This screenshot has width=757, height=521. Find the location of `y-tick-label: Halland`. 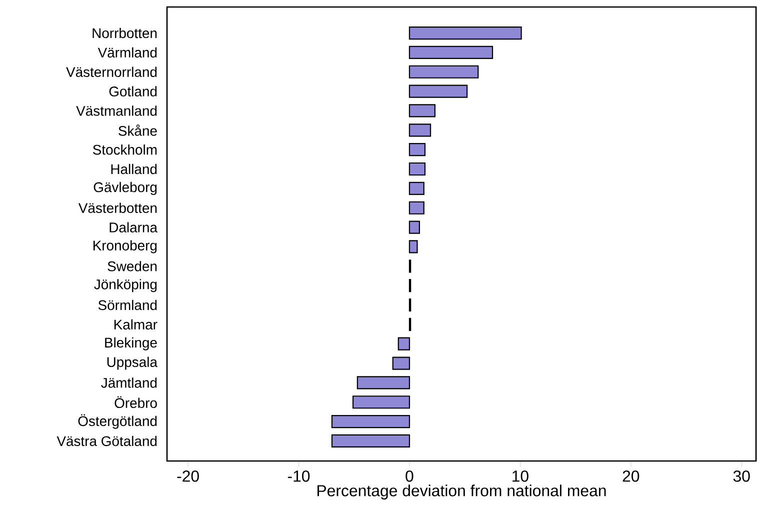

y-tick-label: Halland is located at coordinates (134, 169).